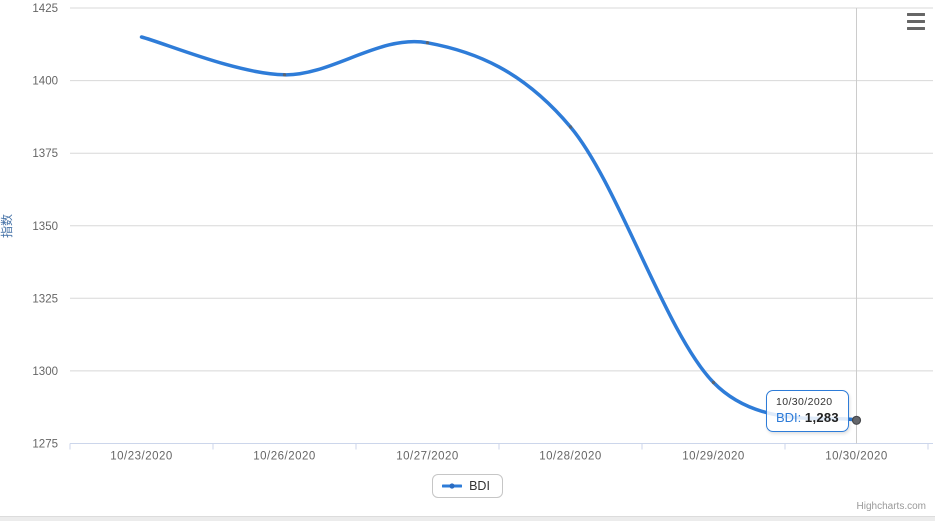 The height and width of the screenshot is (521, 935). Describe the element at coordinates (7, 226) in the screenshot. I see `y-axis-title: 指数` at that location.